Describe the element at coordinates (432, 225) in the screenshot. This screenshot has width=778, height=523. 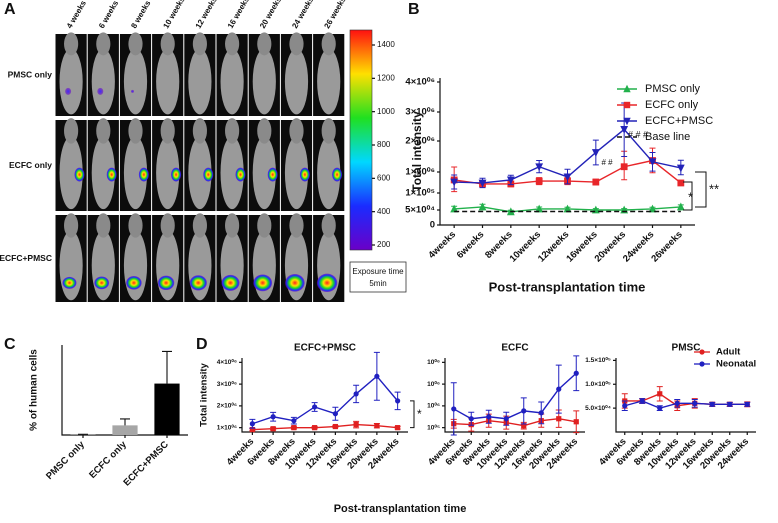
I see `y-tick-label: 0` at that location.